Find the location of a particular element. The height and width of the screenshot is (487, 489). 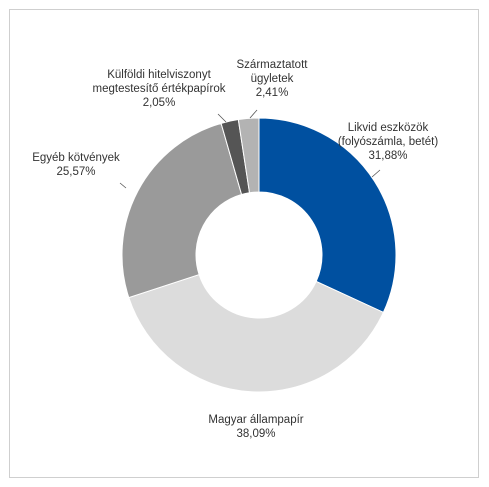

slice-label-line: 25,57% is located at coordinates (75, 172).